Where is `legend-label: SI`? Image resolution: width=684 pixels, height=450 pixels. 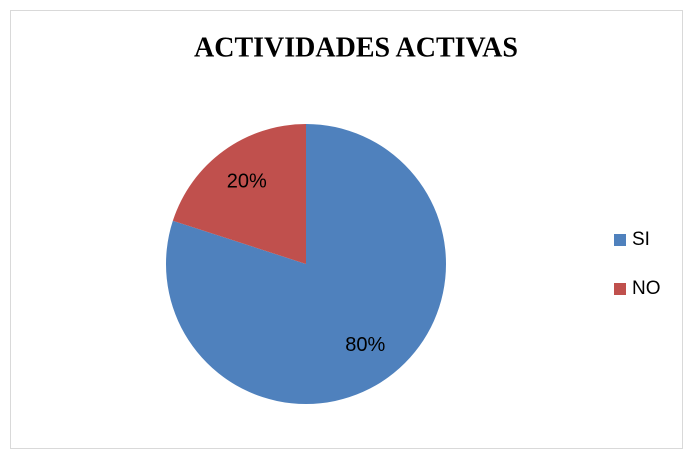
legend-label: SI is located at coordinates (641, 239).